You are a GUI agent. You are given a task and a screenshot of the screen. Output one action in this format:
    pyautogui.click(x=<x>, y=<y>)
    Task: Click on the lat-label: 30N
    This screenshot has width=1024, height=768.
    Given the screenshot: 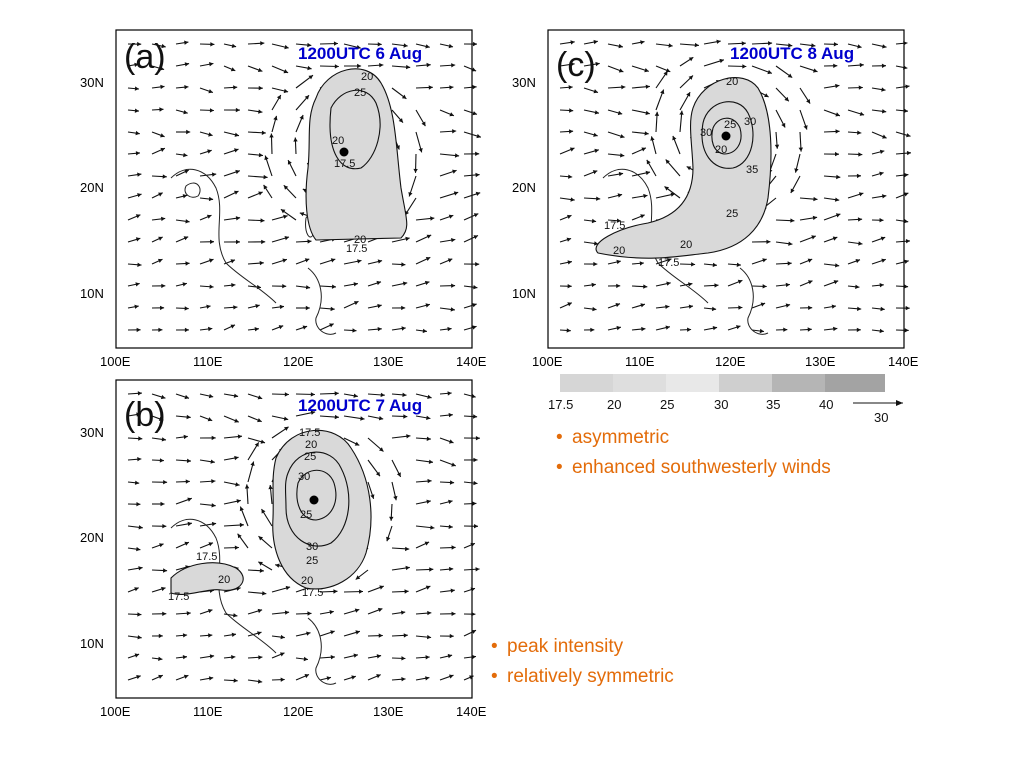 What is the action you would take?
    pyautogui.click(x=92, y=82)
    